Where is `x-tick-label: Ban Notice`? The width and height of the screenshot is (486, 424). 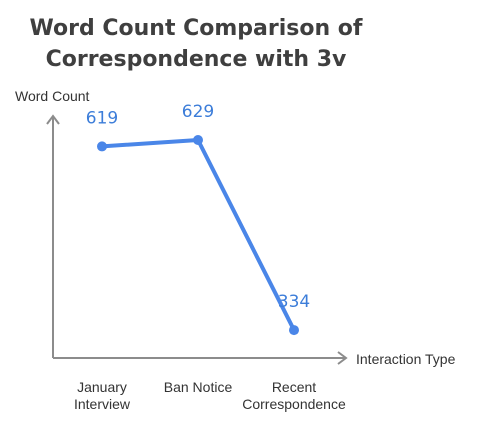 x-tick-label: Ban Notice is located at coordinates (198, 387).